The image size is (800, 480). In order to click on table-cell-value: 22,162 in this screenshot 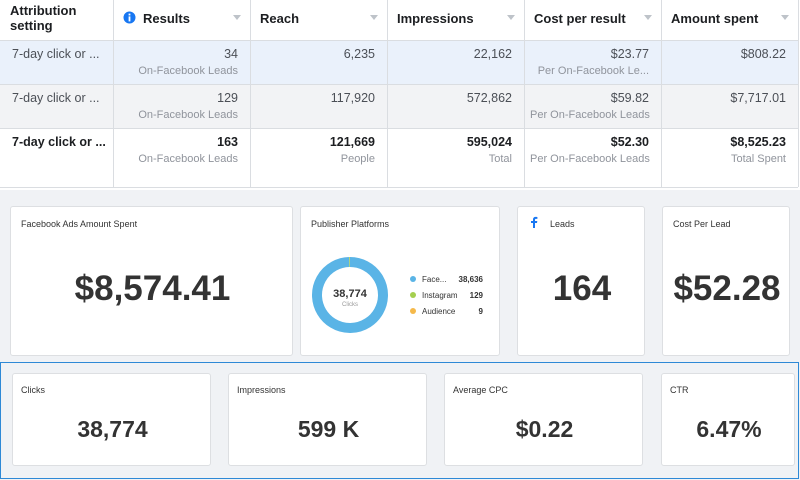, I will do `click(492, 54)`.